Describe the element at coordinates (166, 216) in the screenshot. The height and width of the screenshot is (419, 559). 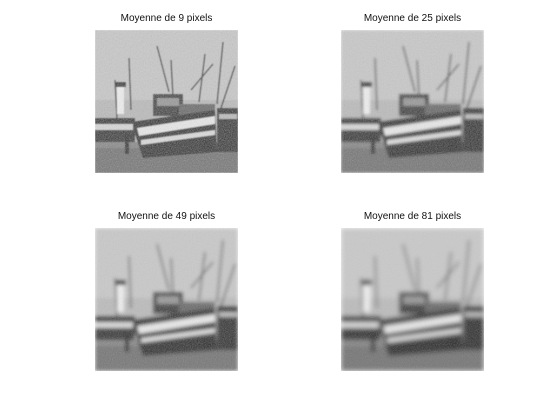
I see `panel-title: Moyenne de 49 pixels` at that location.